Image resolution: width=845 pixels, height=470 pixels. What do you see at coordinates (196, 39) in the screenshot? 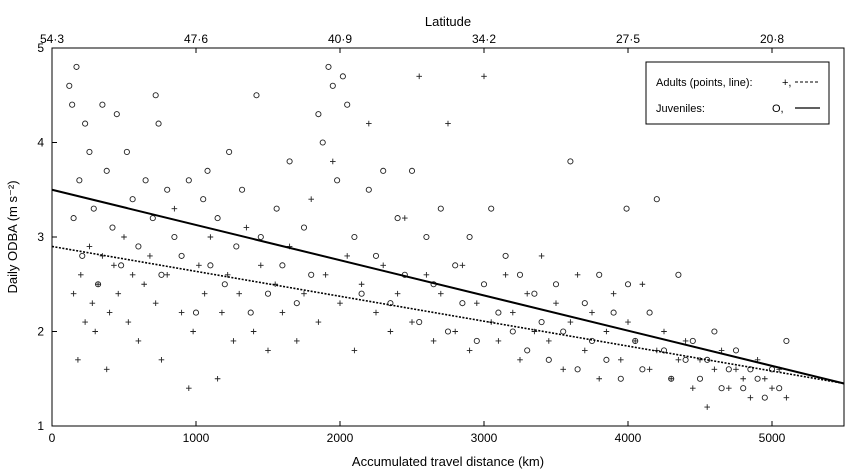
I see `top-tick-label: 47·6` at bounding box center [196, 39].